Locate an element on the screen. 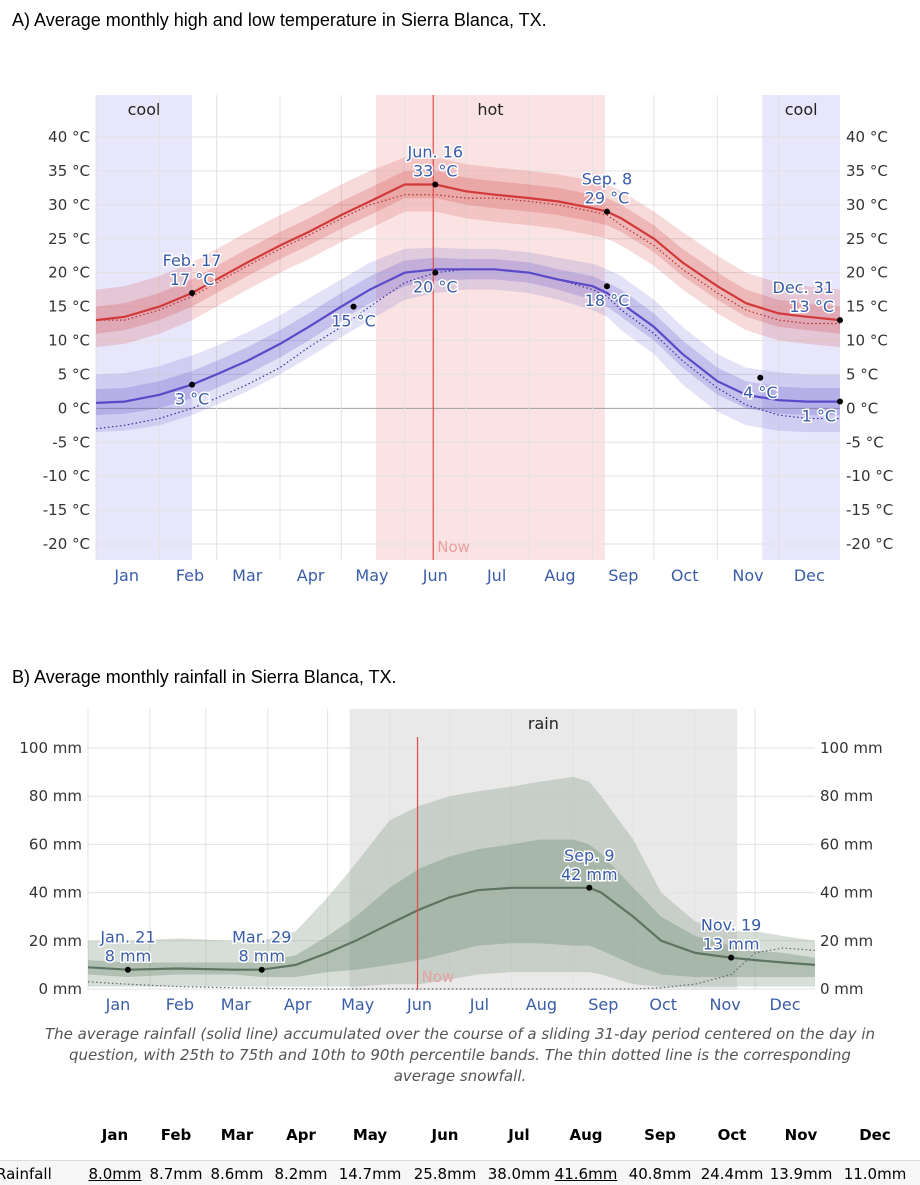  rain-point-value: 13 mm is located at coordinates (731, 944).